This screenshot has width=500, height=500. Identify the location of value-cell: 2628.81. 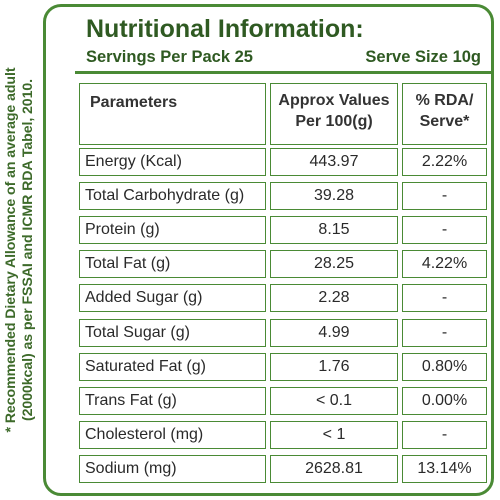
(334, 468).